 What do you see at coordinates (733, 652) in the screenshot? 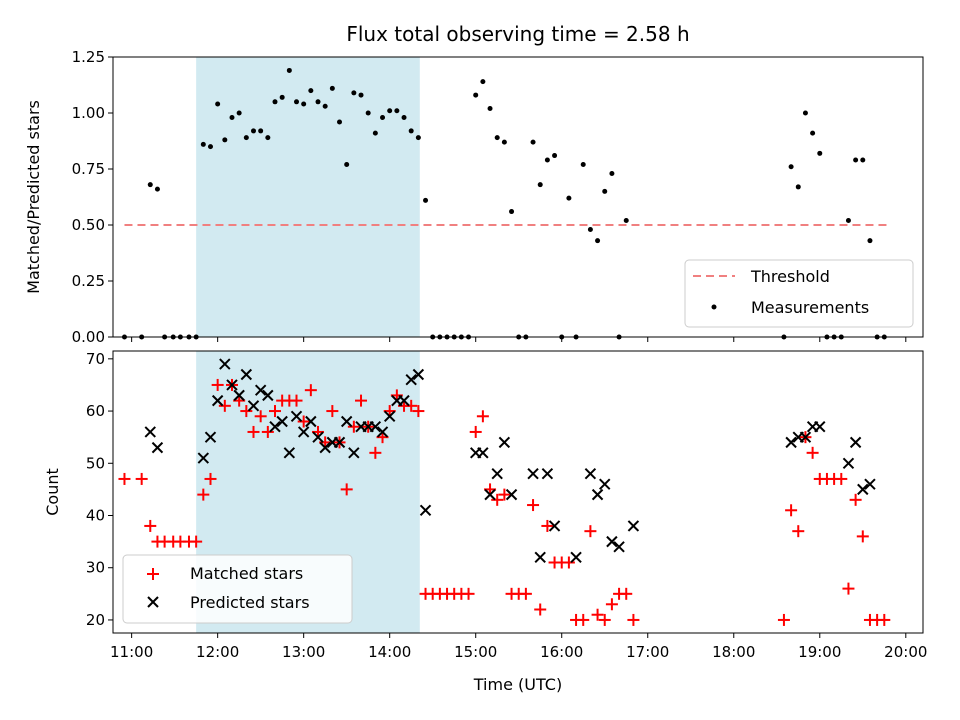
I see `bottom-x-tick-label: 18:00` at bounding box center [733, 652].